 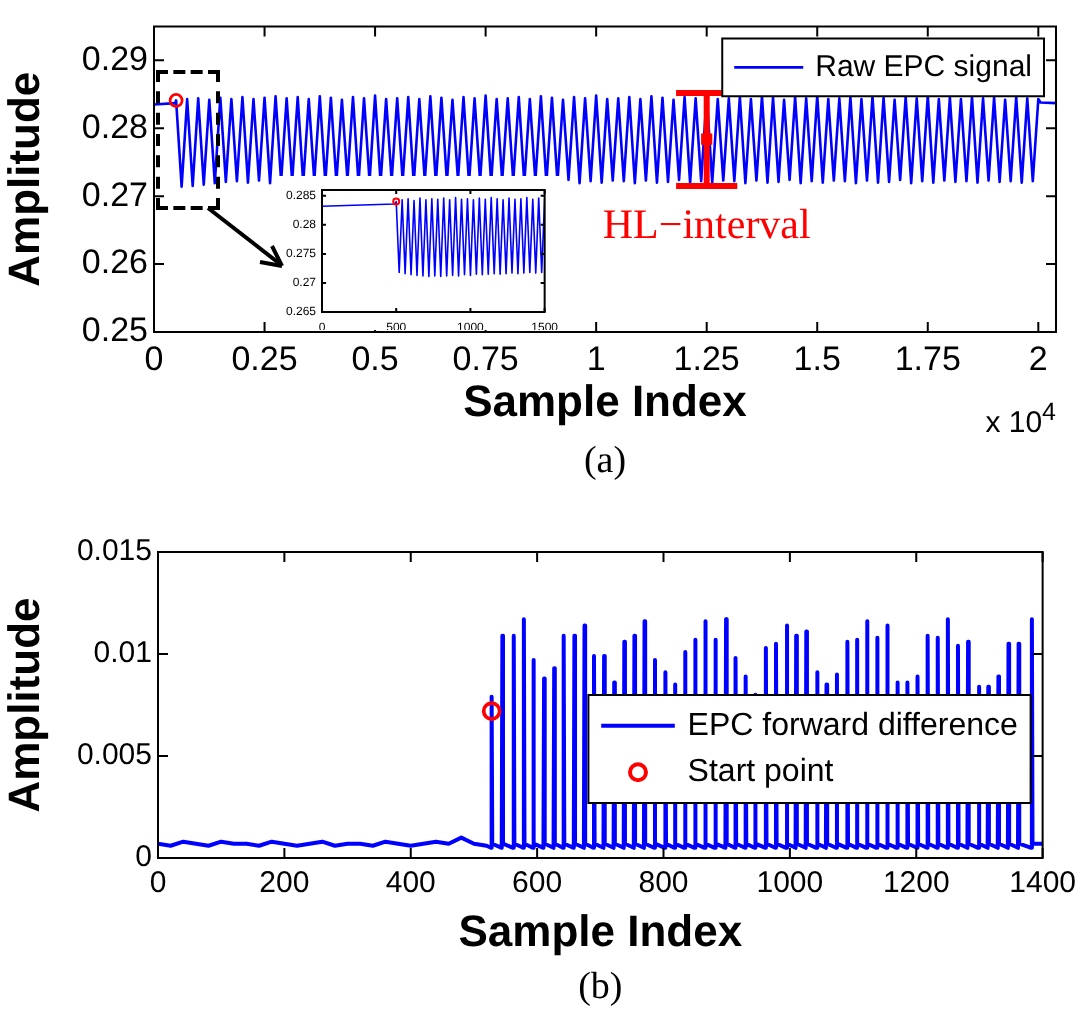 What do you see at coordinates (663, 883) in the screenshot?
I see `x-tick-label: 800` at bounding box center [663, 883].